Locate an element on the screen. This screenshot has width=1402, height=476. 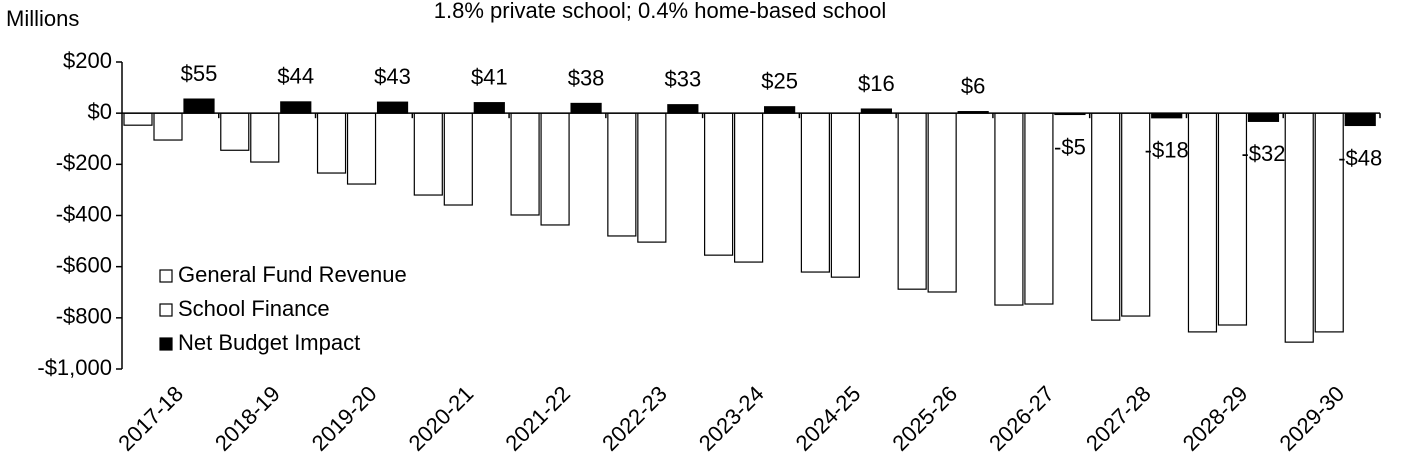
data-label: $44 is located at coordinates (295, 76).